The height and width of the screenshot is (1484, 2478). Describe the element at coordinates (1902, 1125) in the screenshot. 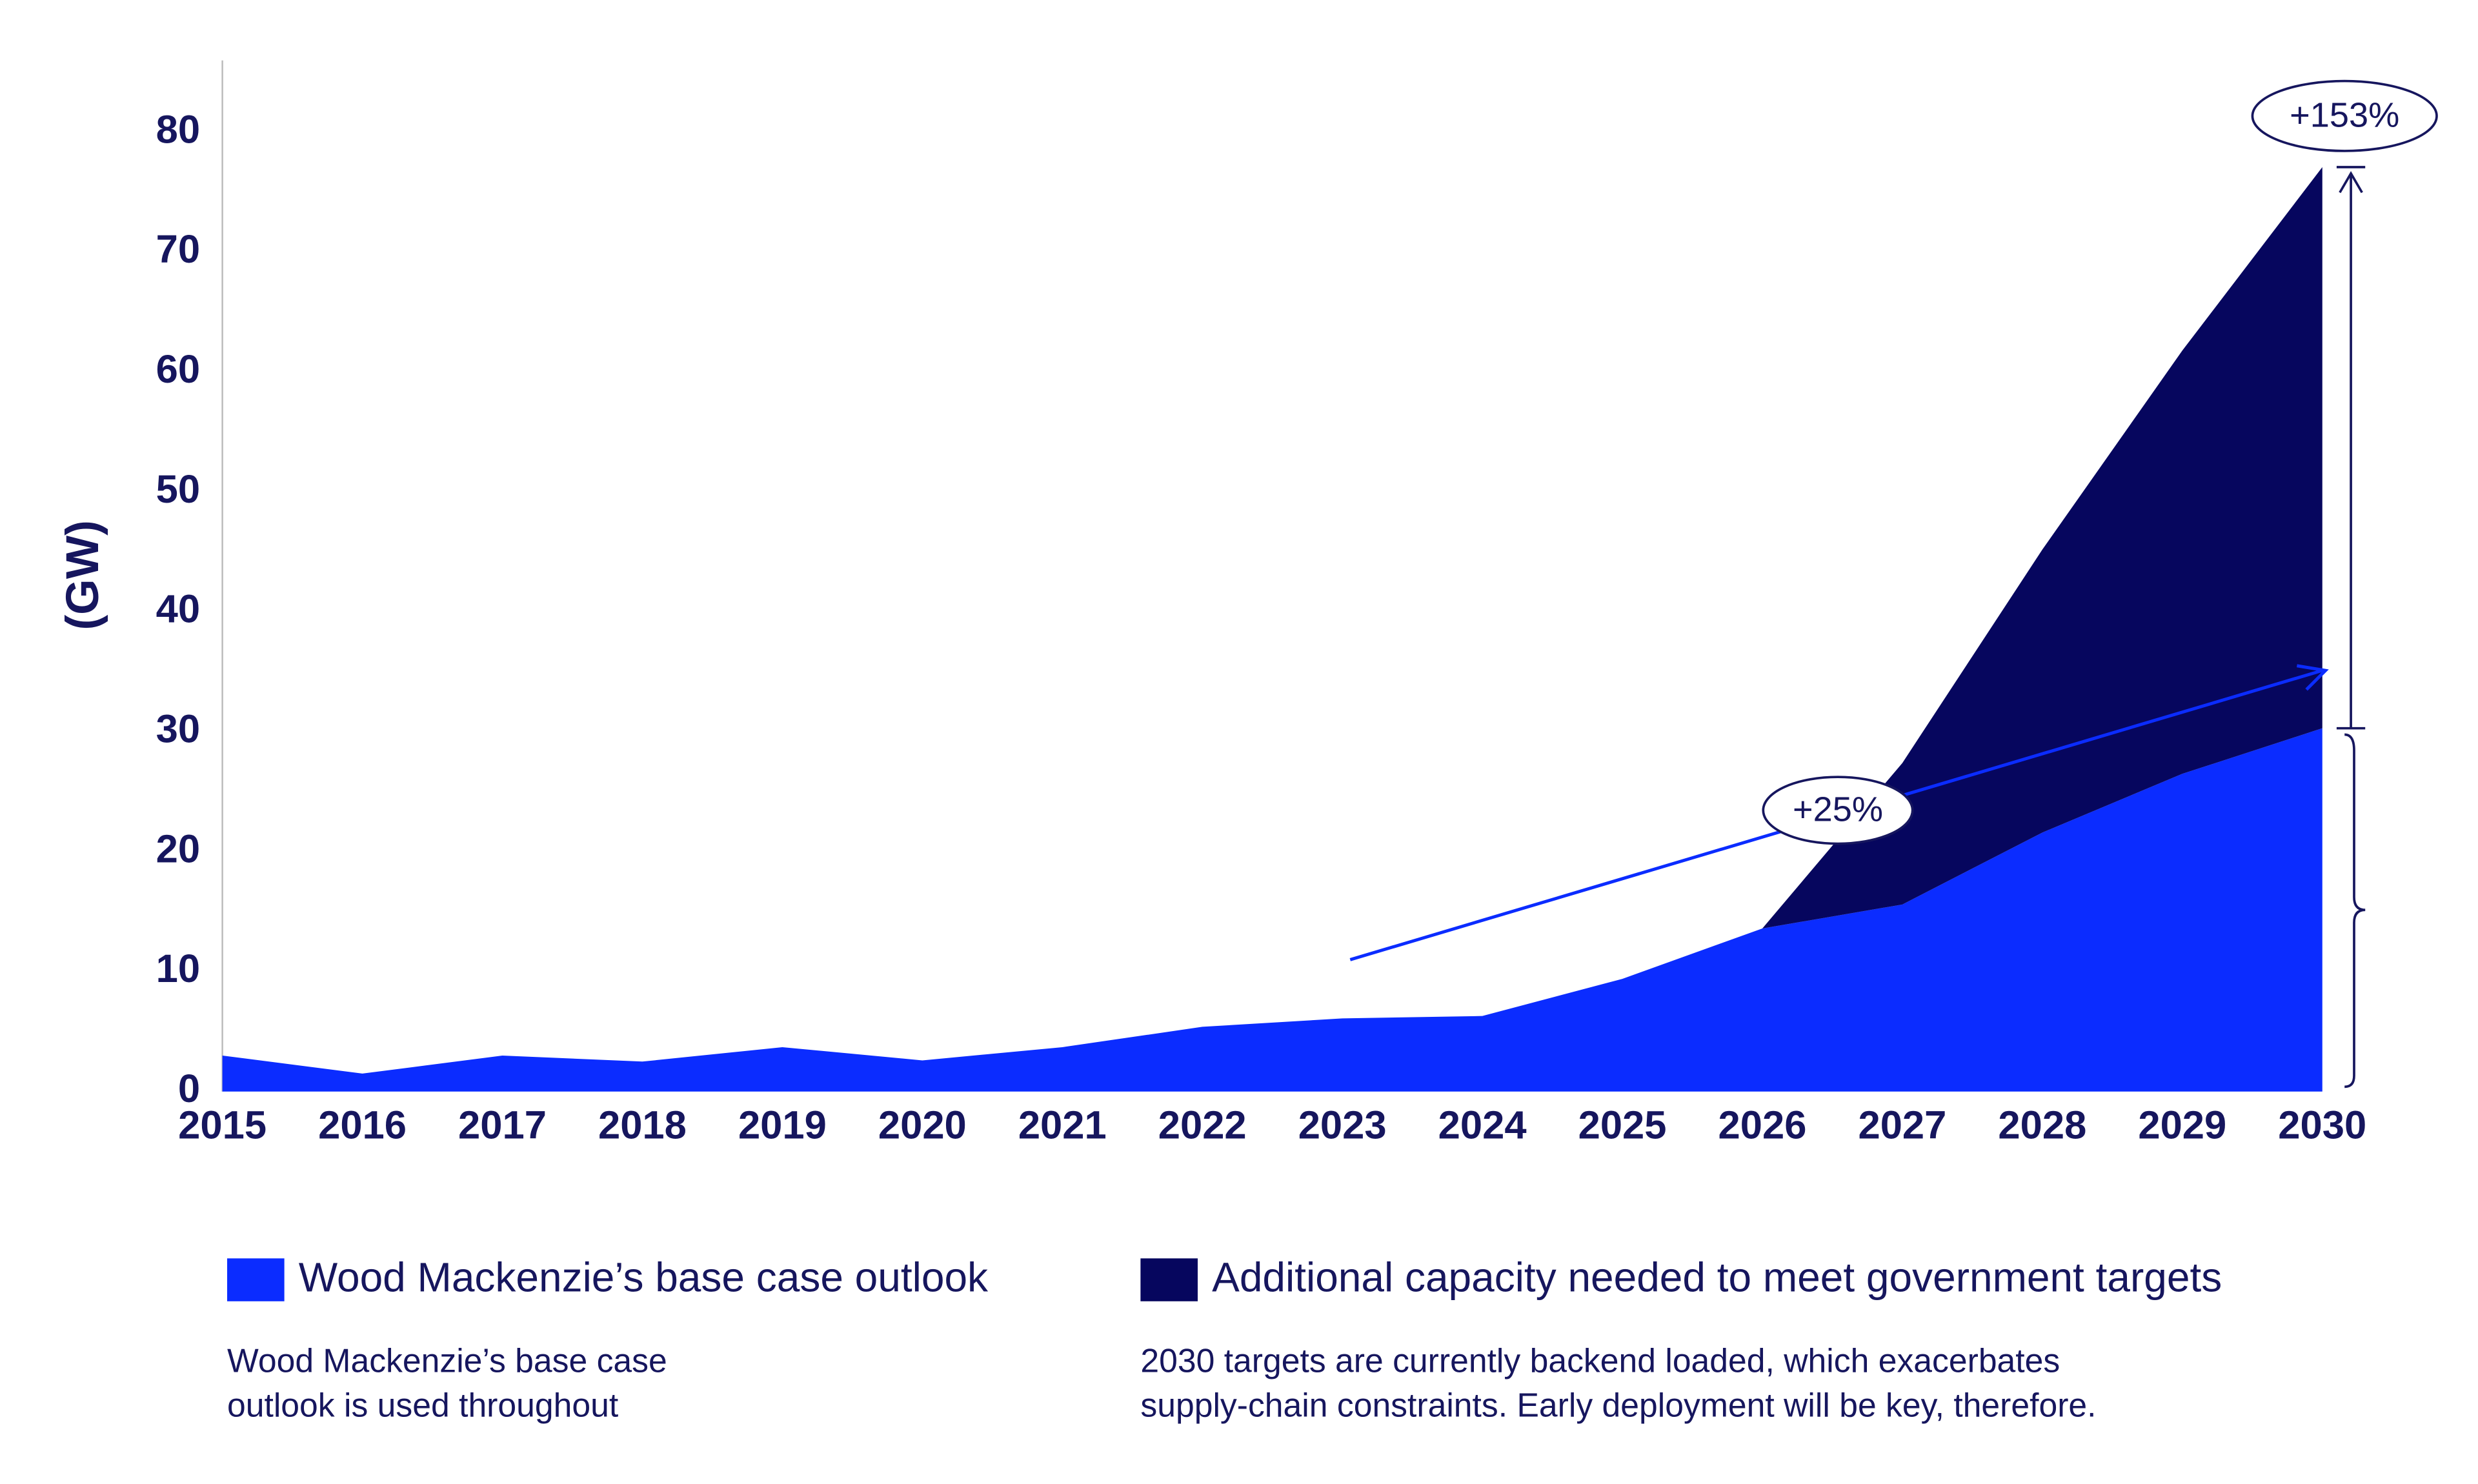

I see `x-tick-label: 2027` at that location.